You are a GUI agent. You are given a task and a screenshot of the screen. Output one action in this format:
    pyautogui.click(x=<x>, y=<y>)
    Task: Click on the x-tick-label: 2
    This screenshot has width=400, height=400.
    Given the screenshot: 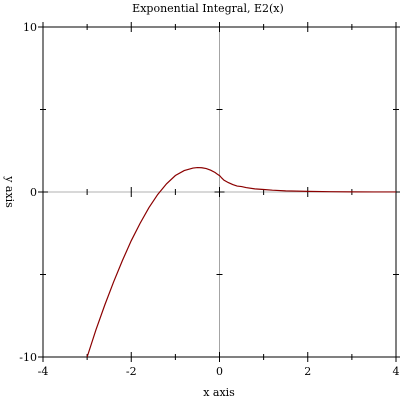 What is the action you would take?
    pyautogui.click(x=307, y=371)
    